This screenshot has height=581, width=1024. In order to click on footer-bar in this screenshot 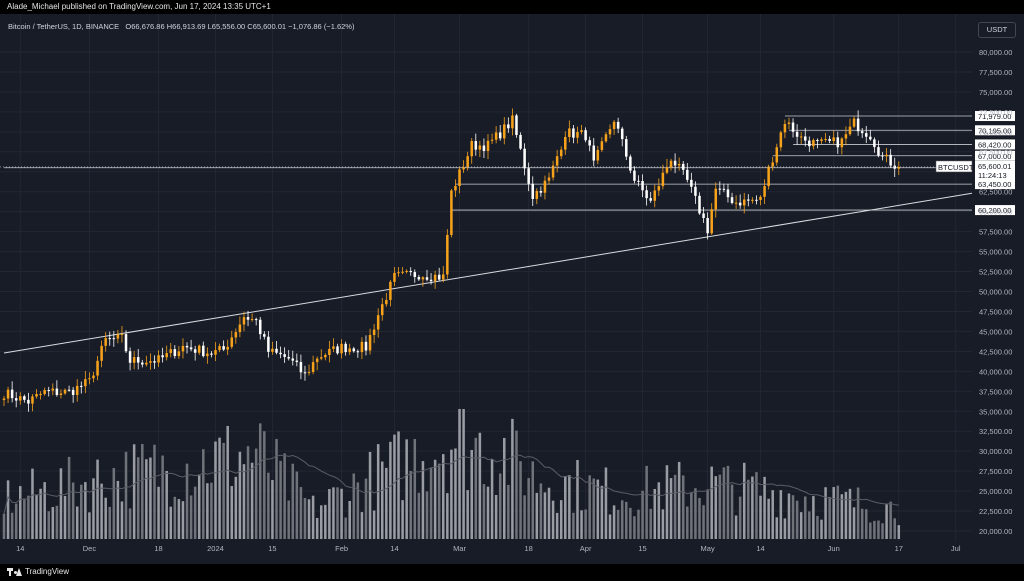, I will do `click(512, 572)`.